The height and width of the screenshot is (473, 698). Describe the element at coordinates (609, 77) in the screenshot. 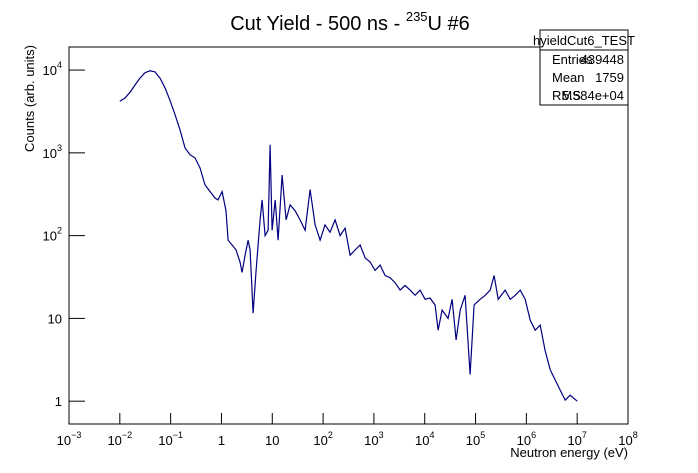

I see `stats-value: 1759` at that location.